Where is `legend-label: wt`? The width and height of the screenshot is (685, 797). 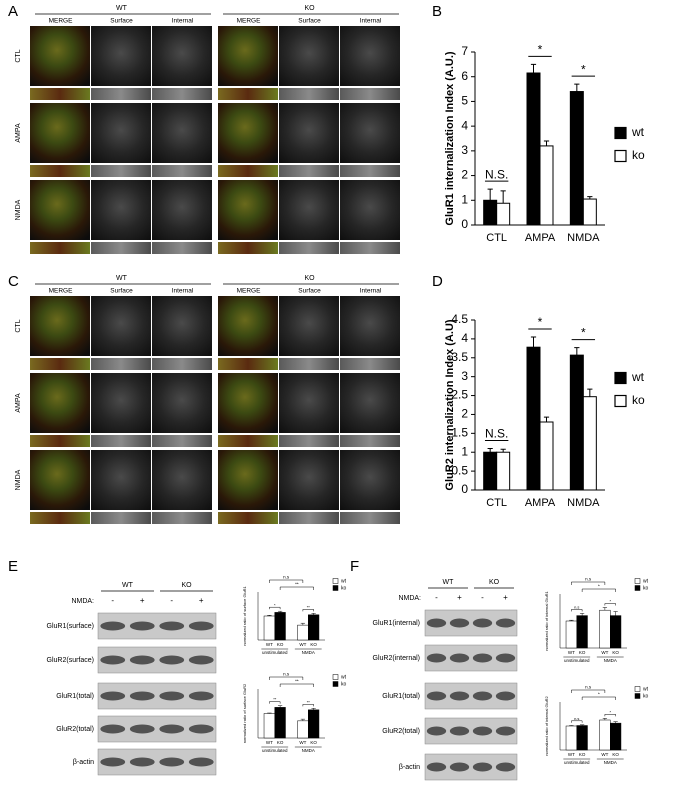
legend-label: wt is located at coordinates (638, 132).